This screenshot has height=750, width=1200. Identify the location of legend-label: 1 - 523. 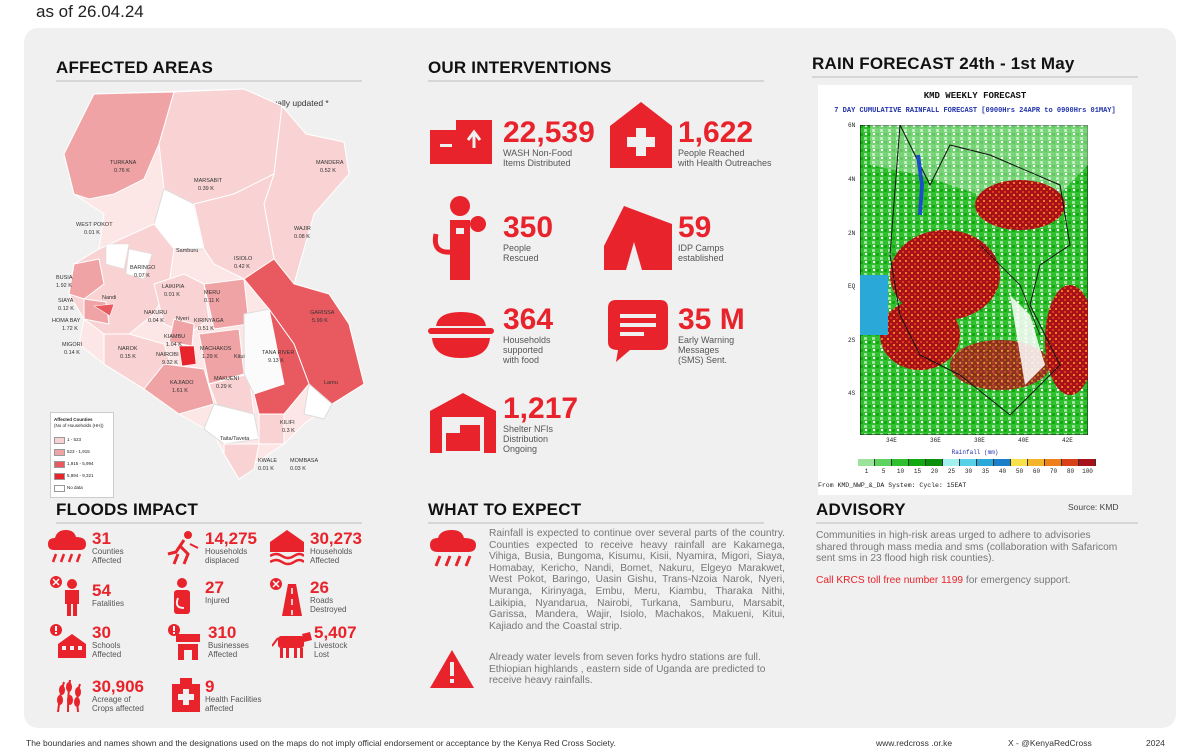
(74, 439).